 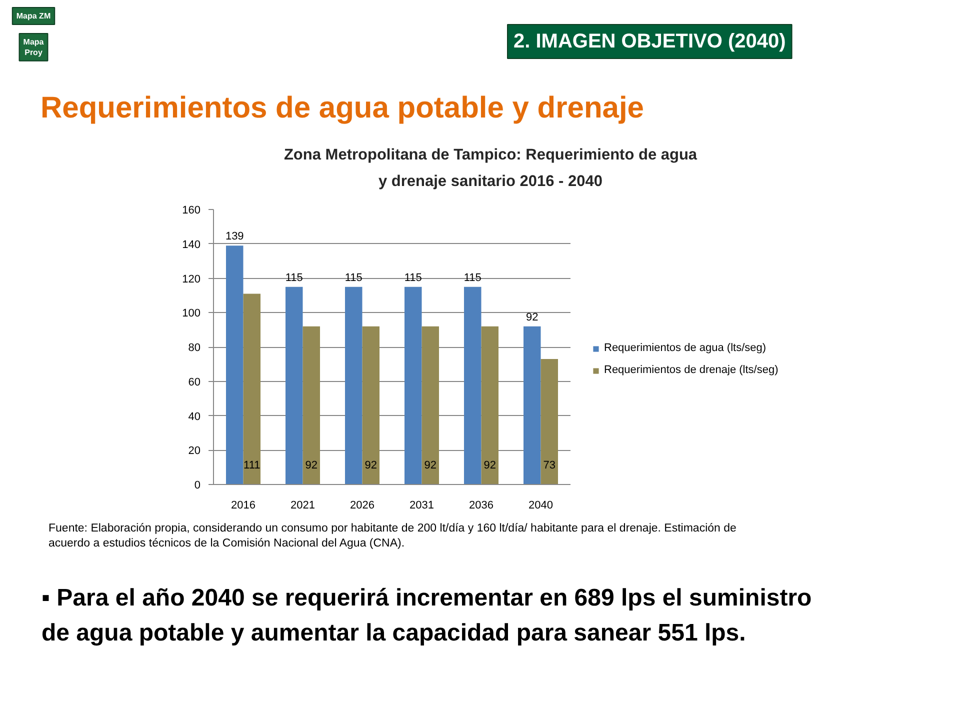 I want to click on x-tick-label: 2016, so click(x=243, y=506).